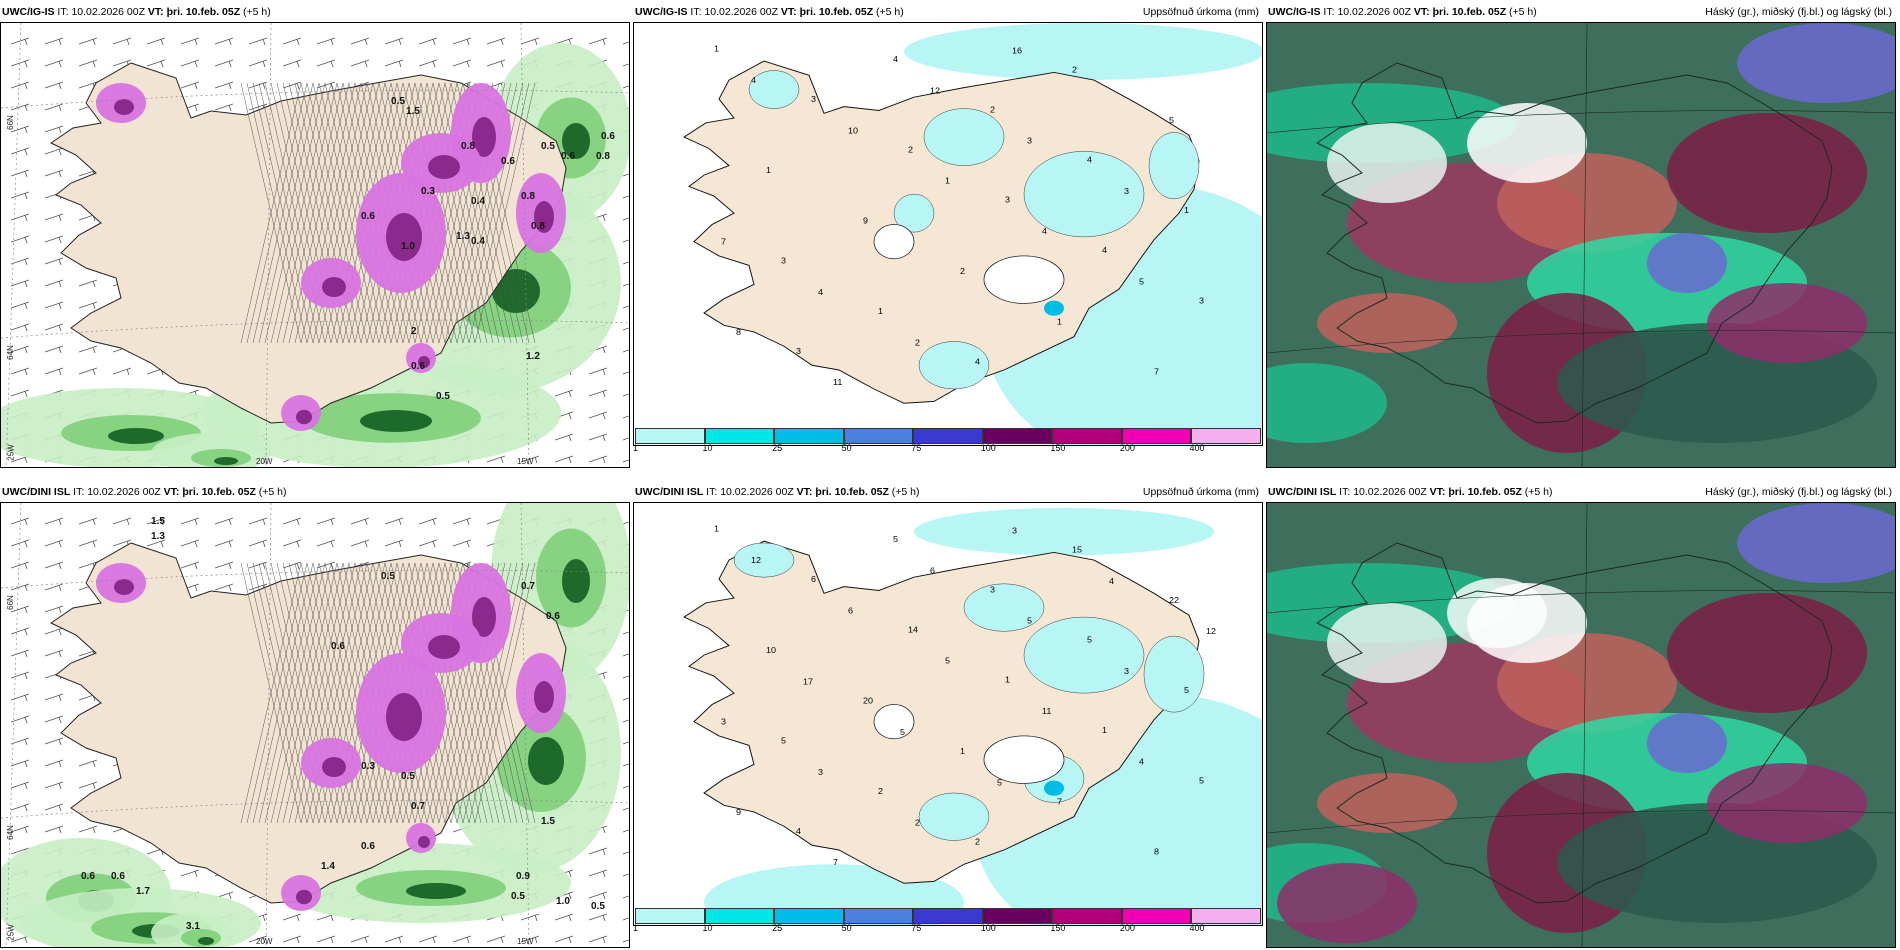  Describe the element at coordinates (10, 352) in the screenshot. I see `axis-label-lat-64: 64N` at that location.